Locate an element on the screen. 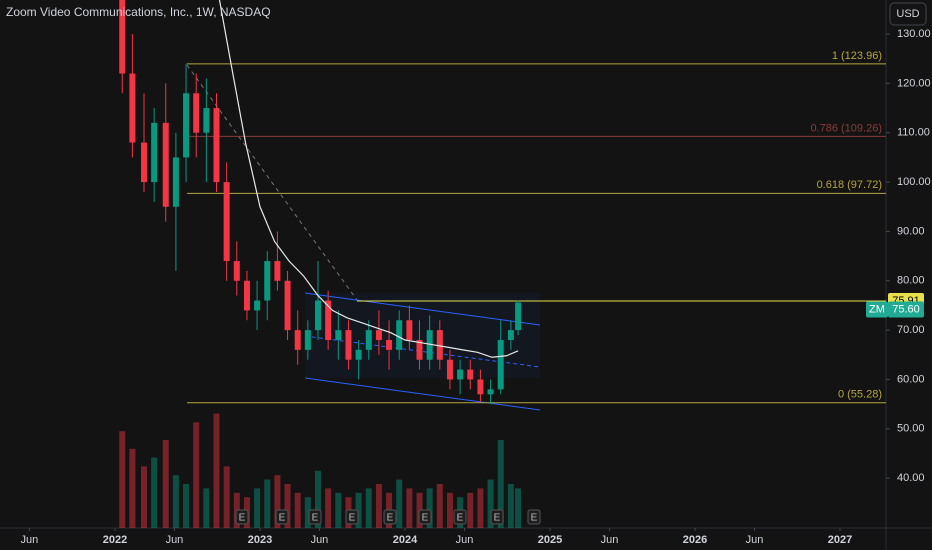 Image resolution: width=932 pixels, height=550 pixels. last-price-box is located at coordinates (906, 309).